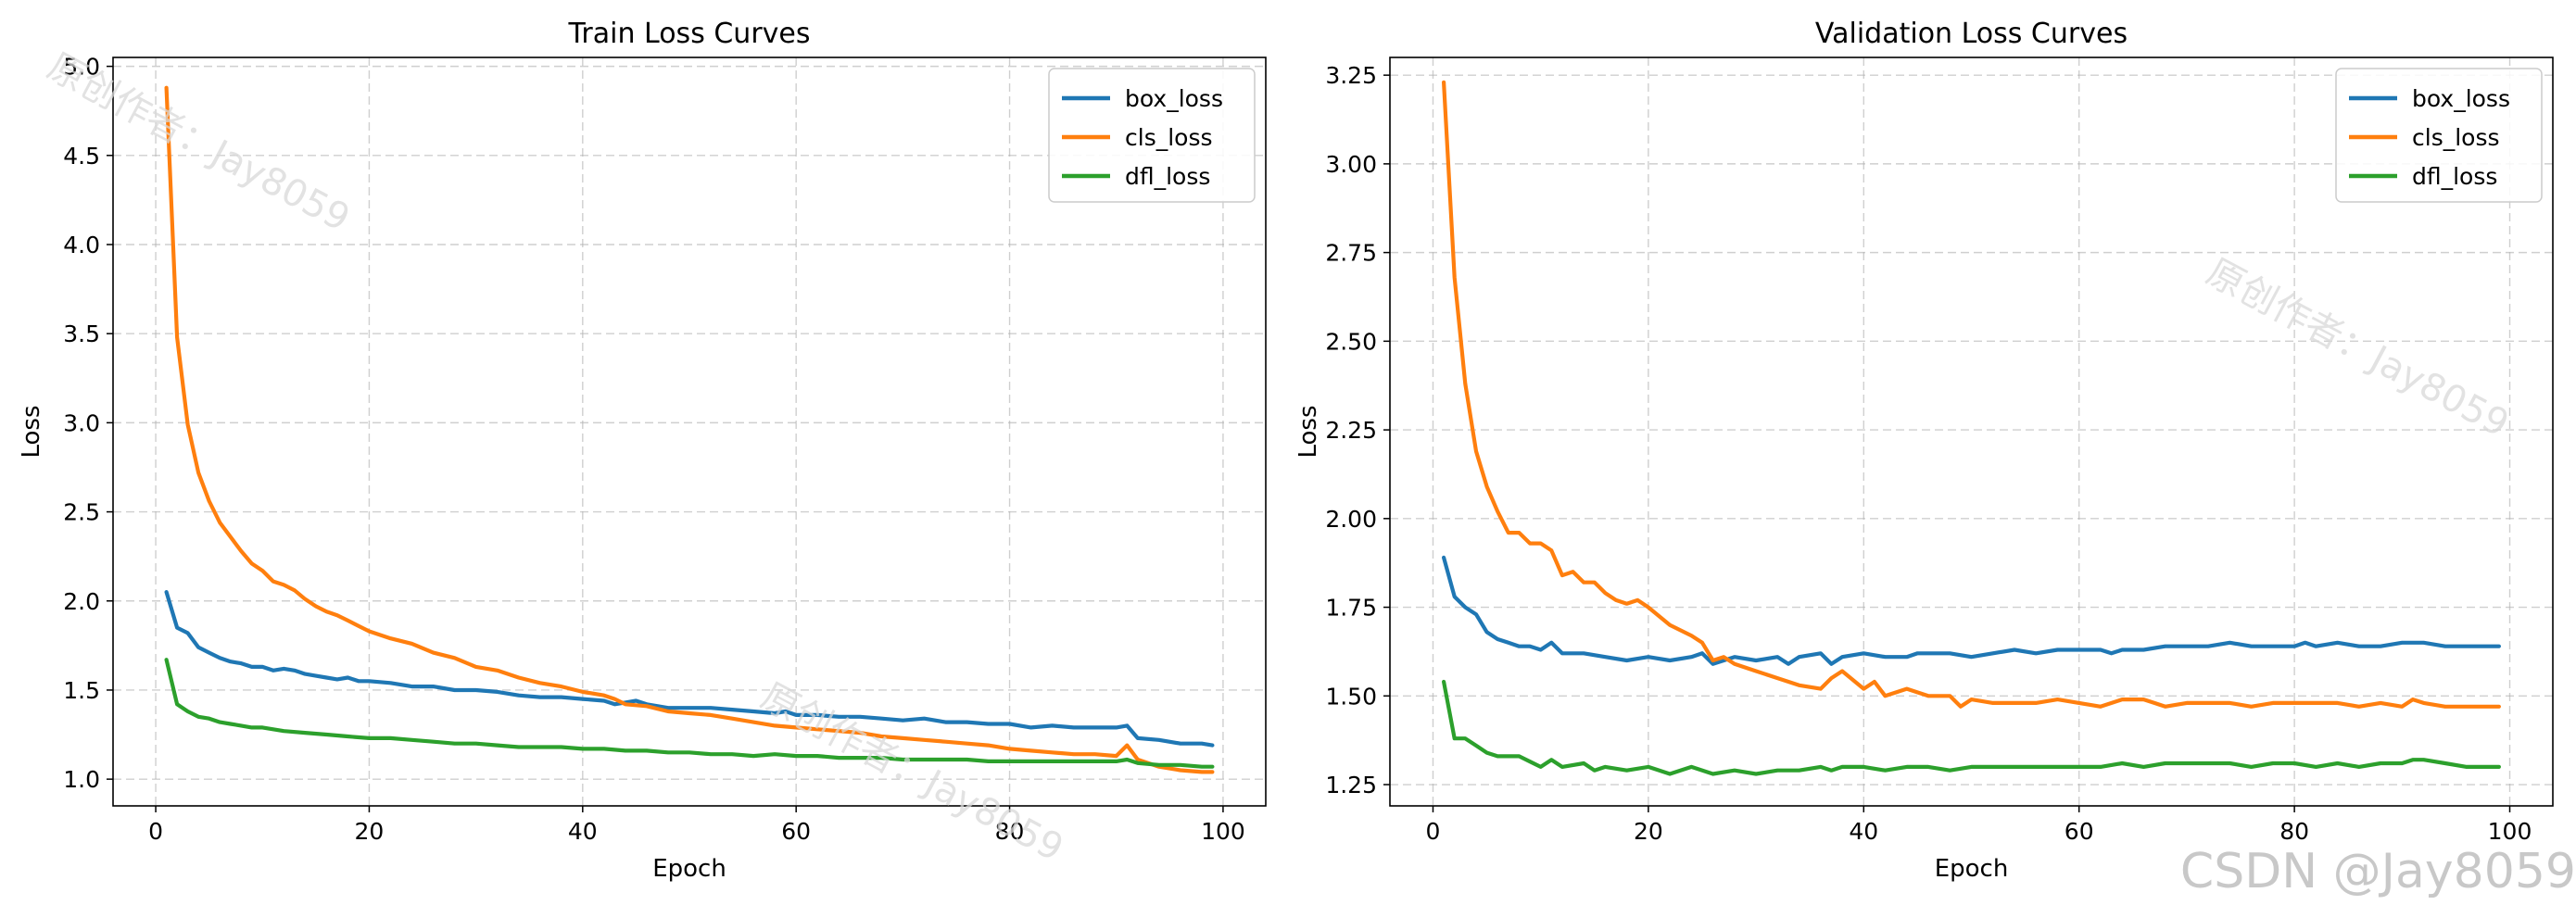 This screenshot has height=905, width=2576. I want to click on chart-title: Train Loss Curves, so click(689, 34).